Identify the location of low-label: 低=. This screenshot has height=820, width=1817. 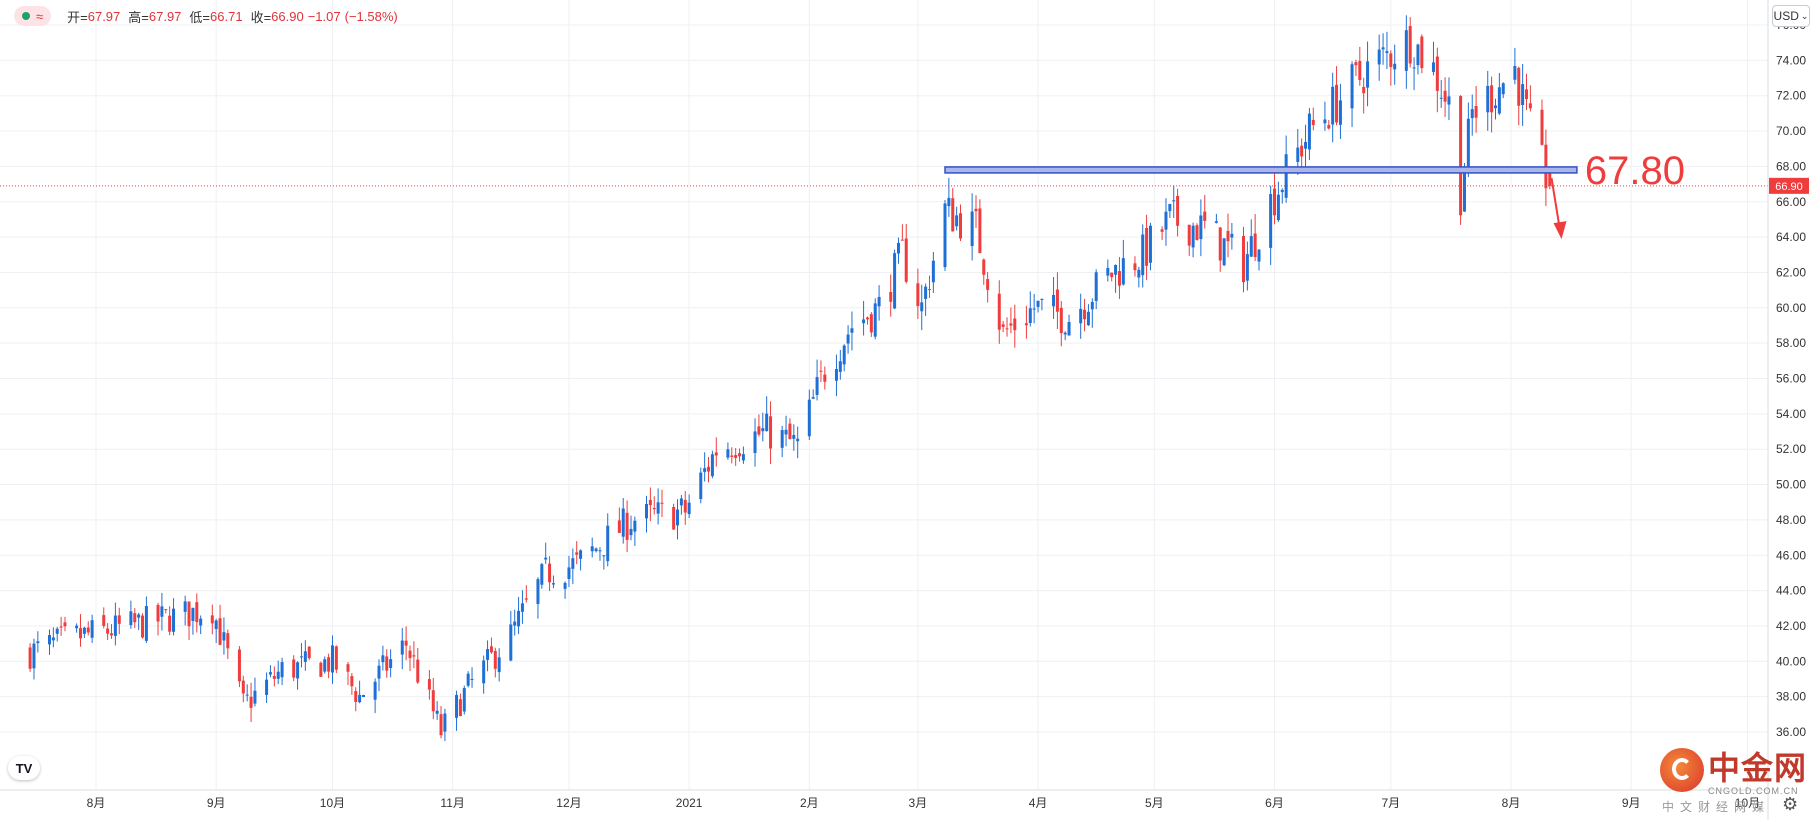
(200, 17).